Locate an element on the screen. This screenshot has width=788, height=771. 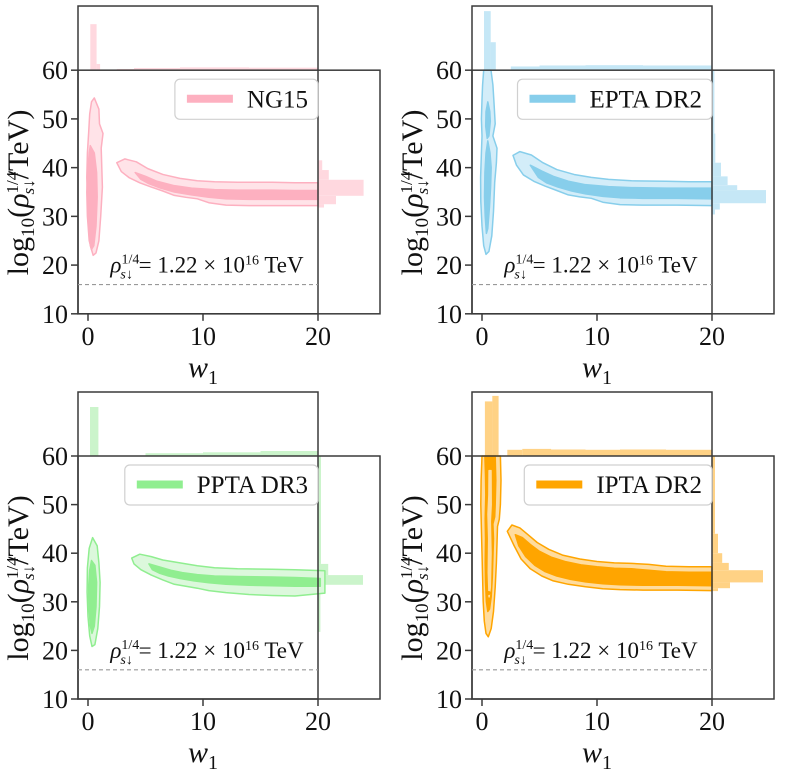
contour-dot is located at coordinates (488, 593).